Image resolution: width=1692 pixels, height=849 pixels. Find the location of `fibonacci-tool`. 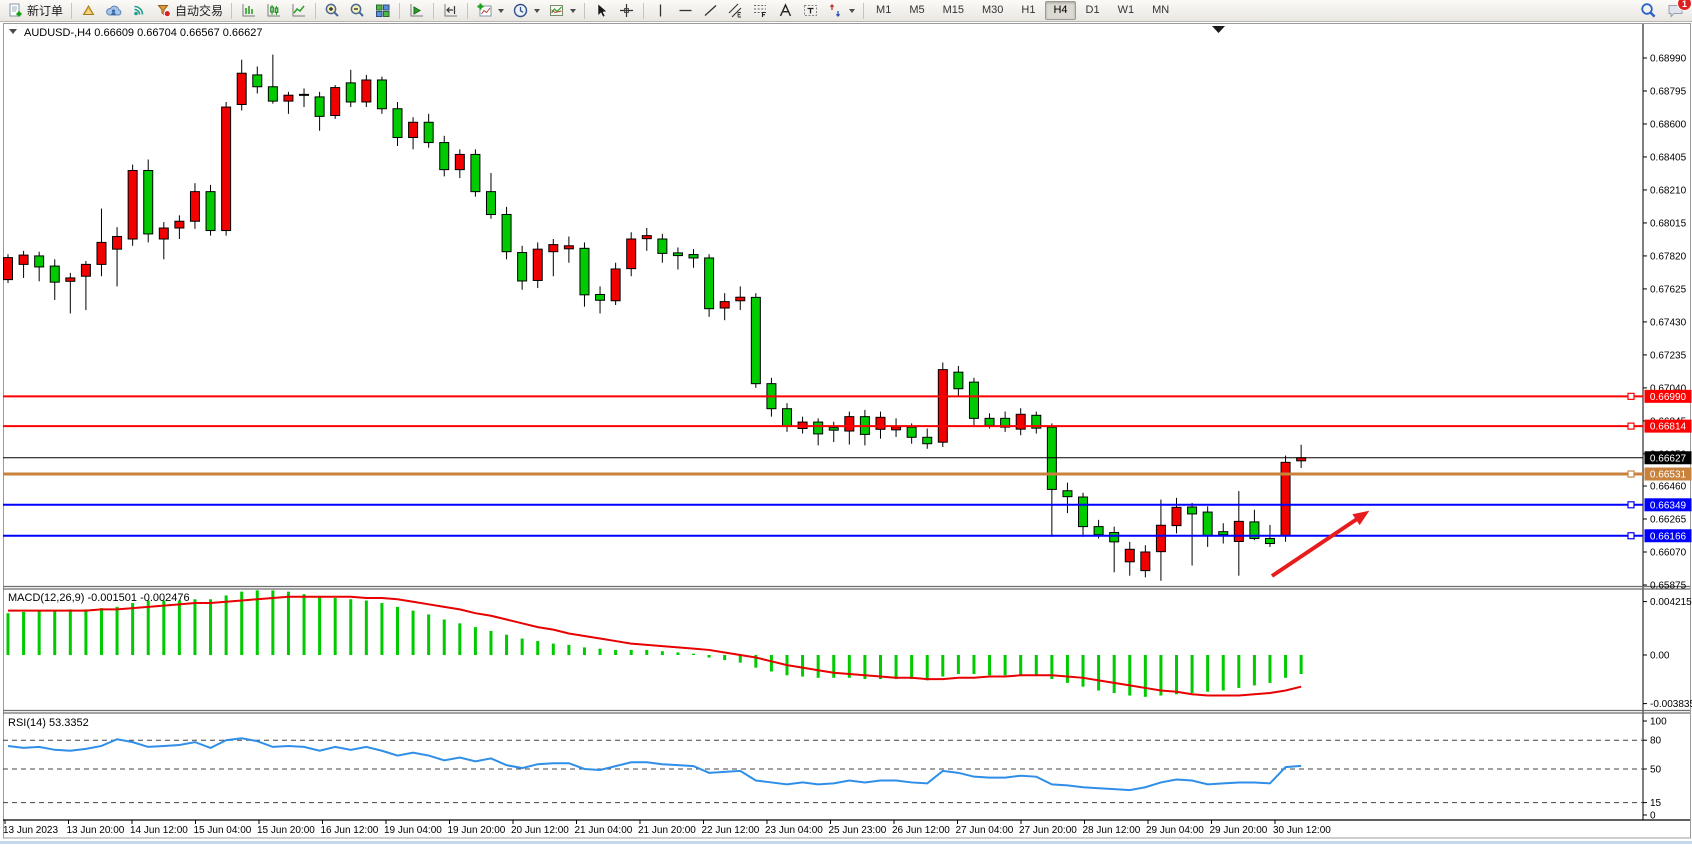

fibonacci-tool is located at coordinates (760, 10).